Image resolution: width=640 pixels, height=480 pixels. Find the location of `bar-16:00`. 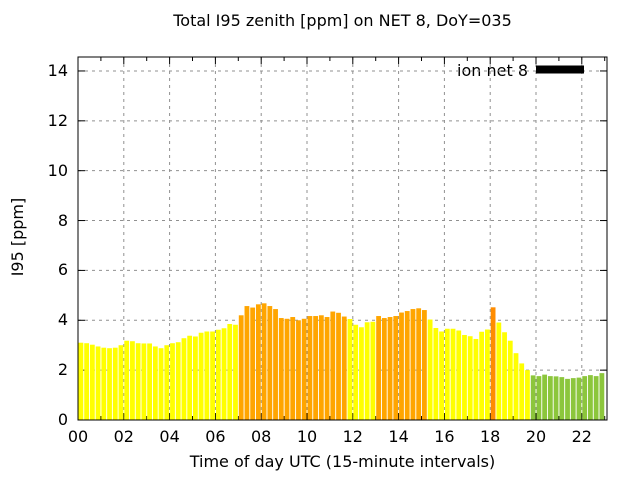

bar-16:00 is located at coordinates (447, 374).